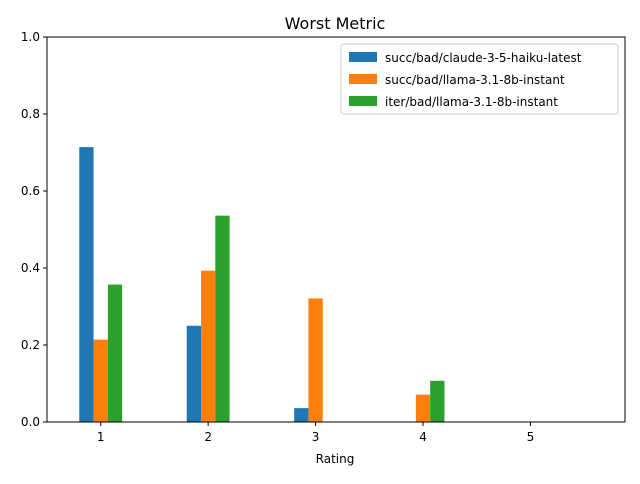 The height and width of the screenshot is (484, 640). I want to click on y-tick-label: 0.2, so click(30, 345).